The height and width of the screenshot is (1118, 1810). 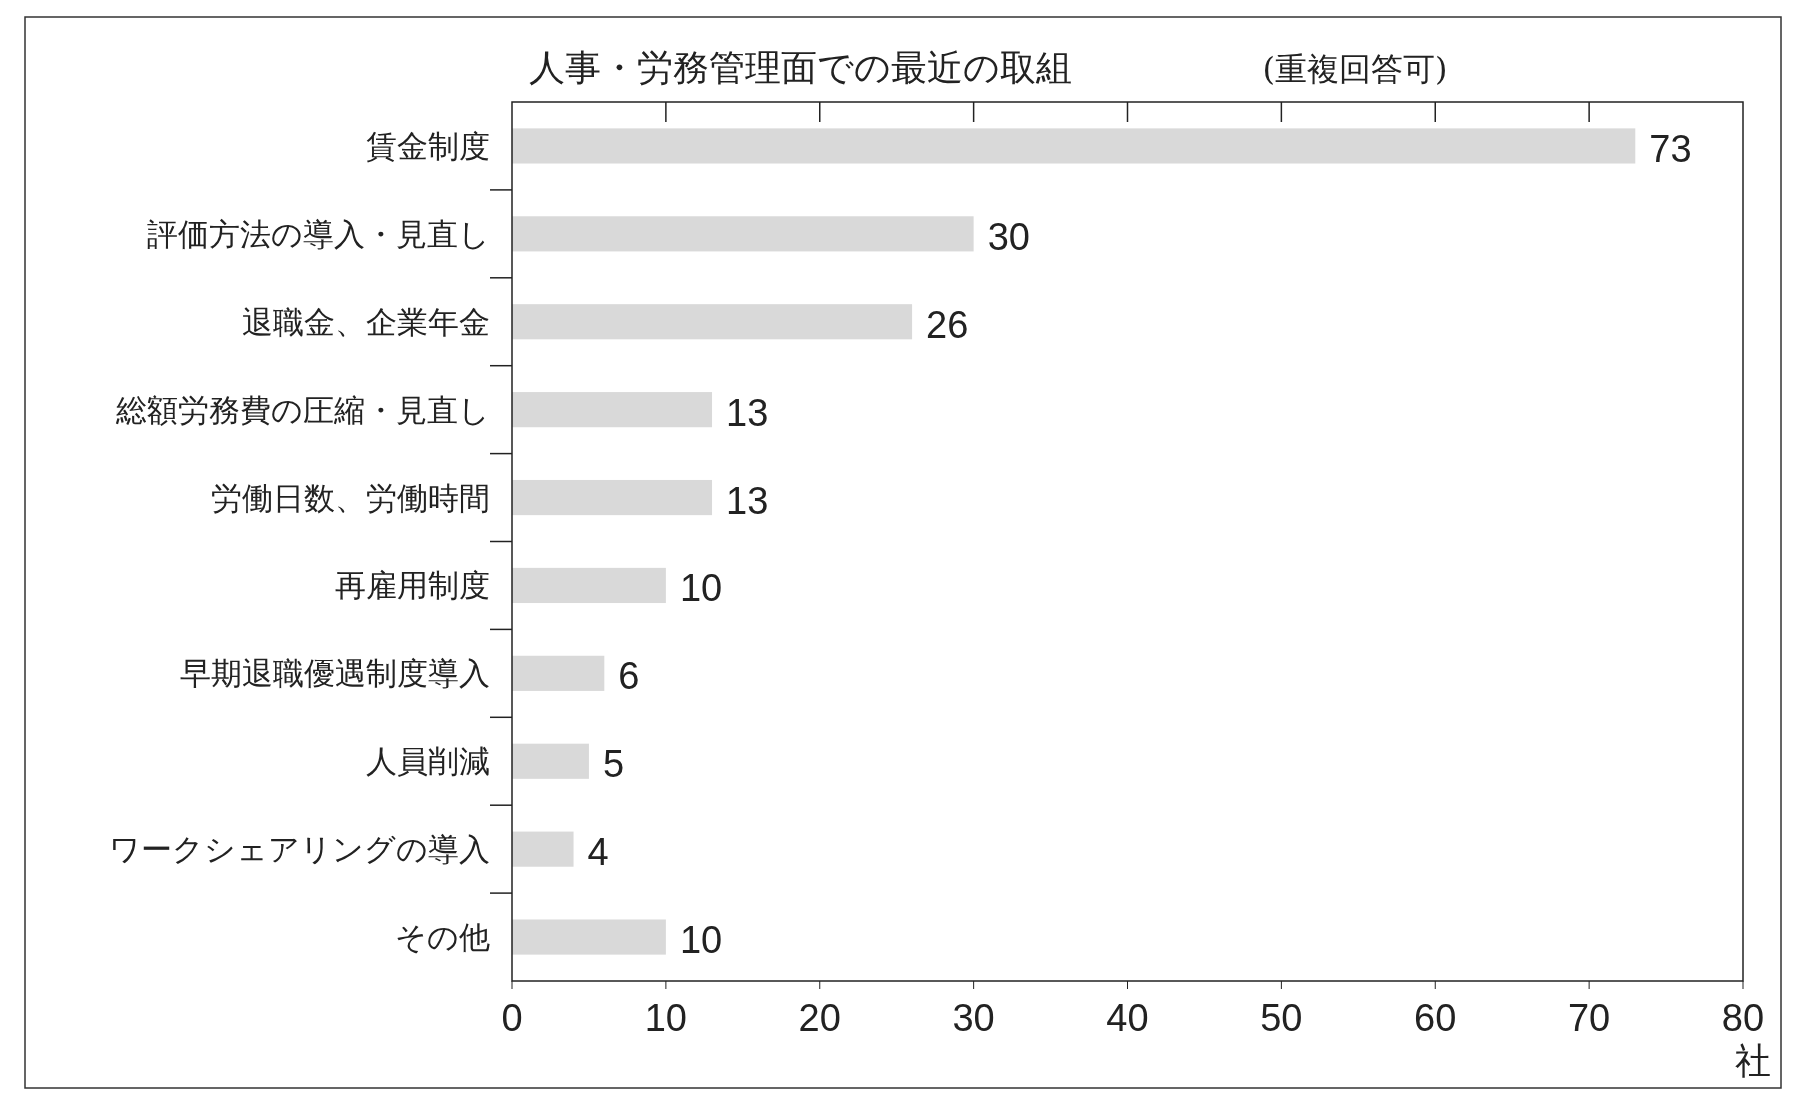 I want to click on x-tick-label: 10, so click(x=666, y=1018).